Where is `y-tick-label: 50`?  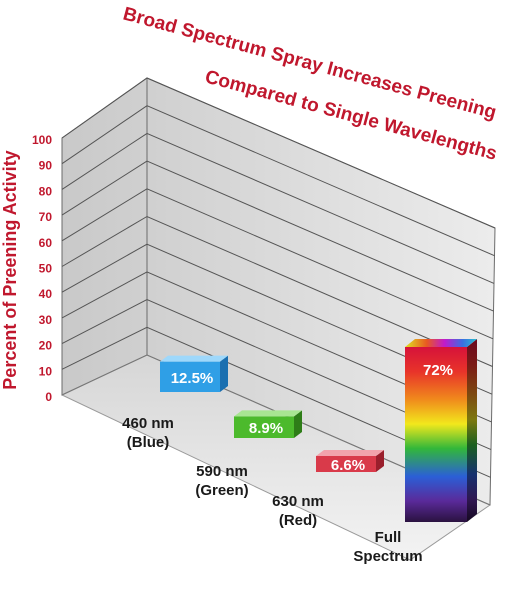 y-tick-label: 50 is located at coordinates (46, 269).